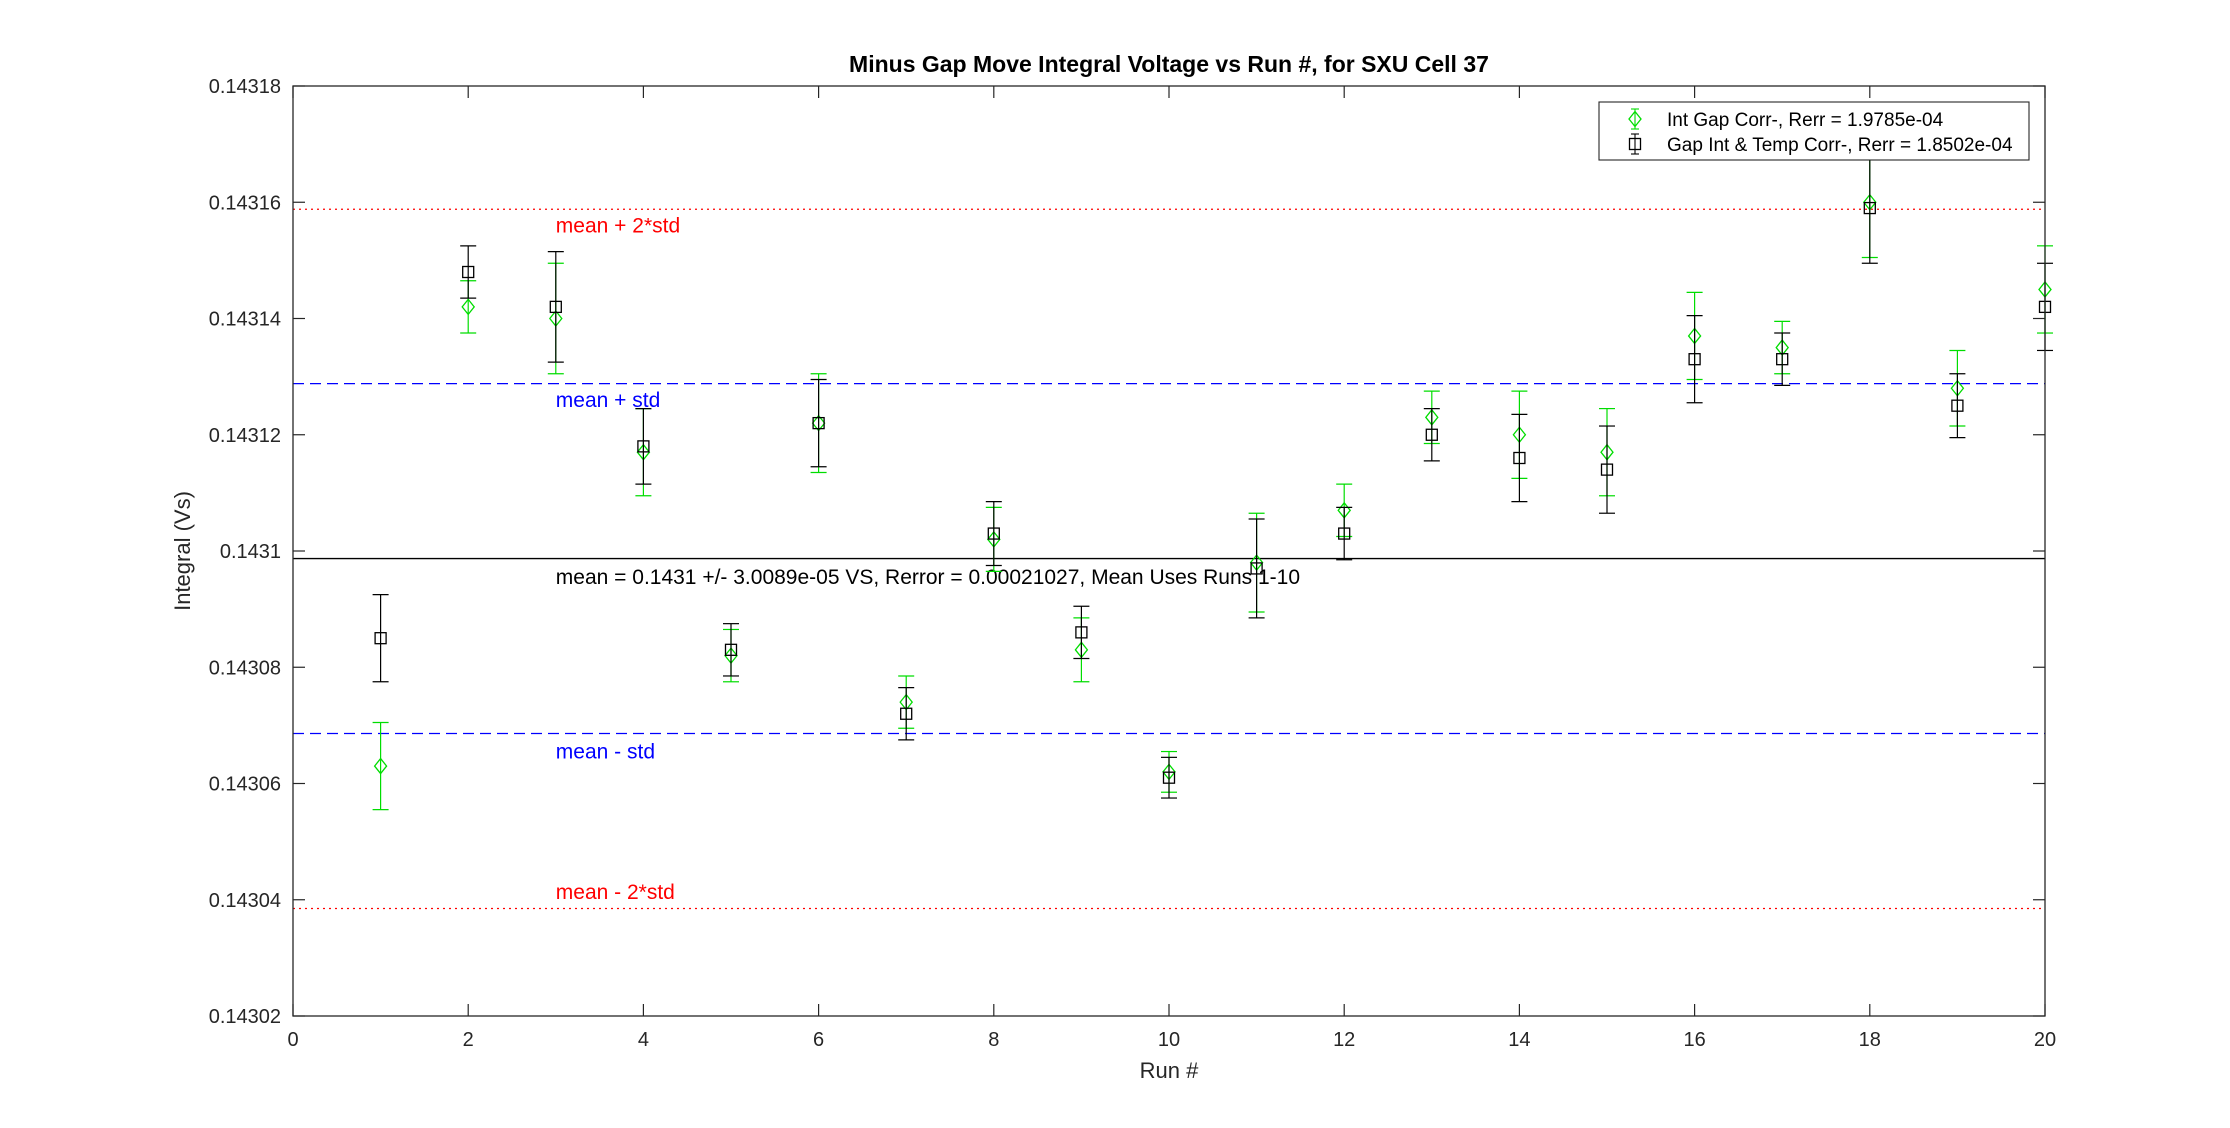  Describe the element at coordinates (1169, 1040) in the screenshot. I see `x-tick-label: 10` at that location.